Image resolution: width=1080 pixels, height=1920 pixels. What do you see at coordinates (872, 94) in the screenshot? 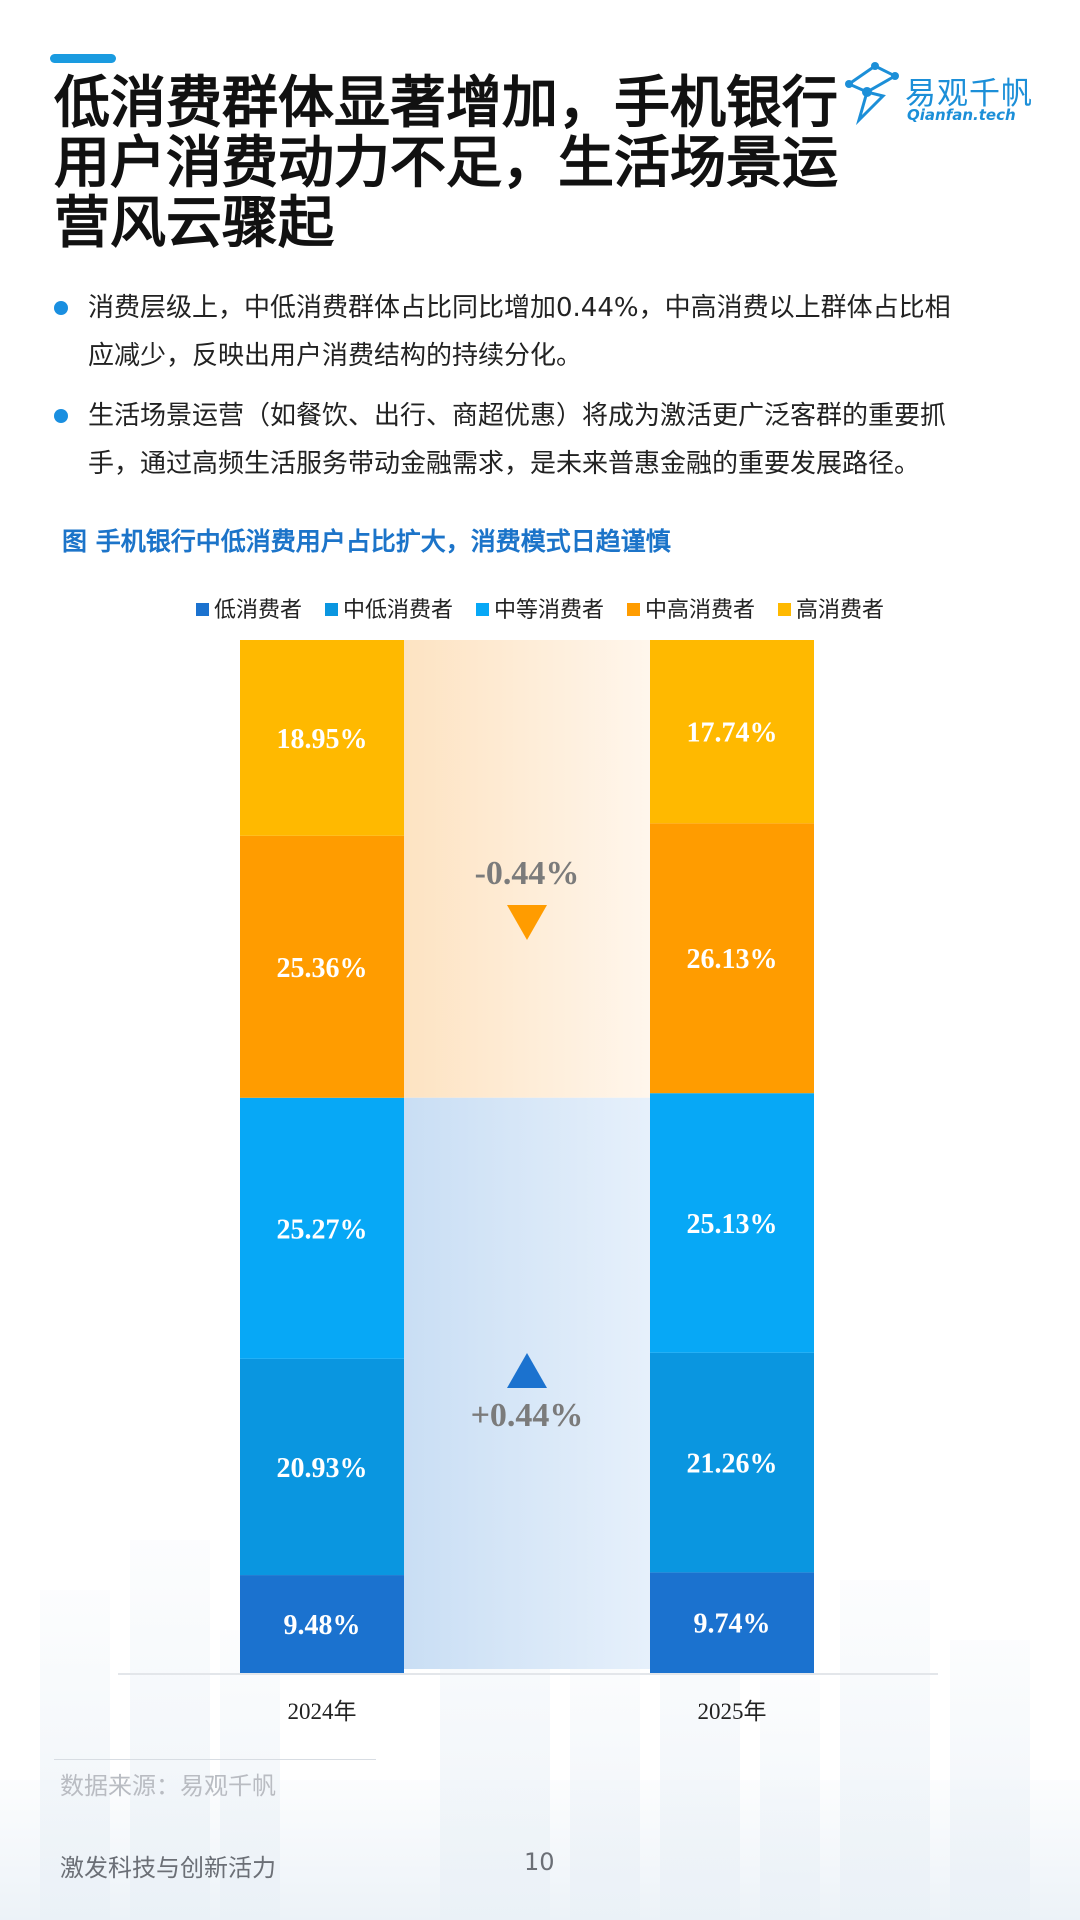
I see `logo-mark-icon` at bounding box center [872, 94].